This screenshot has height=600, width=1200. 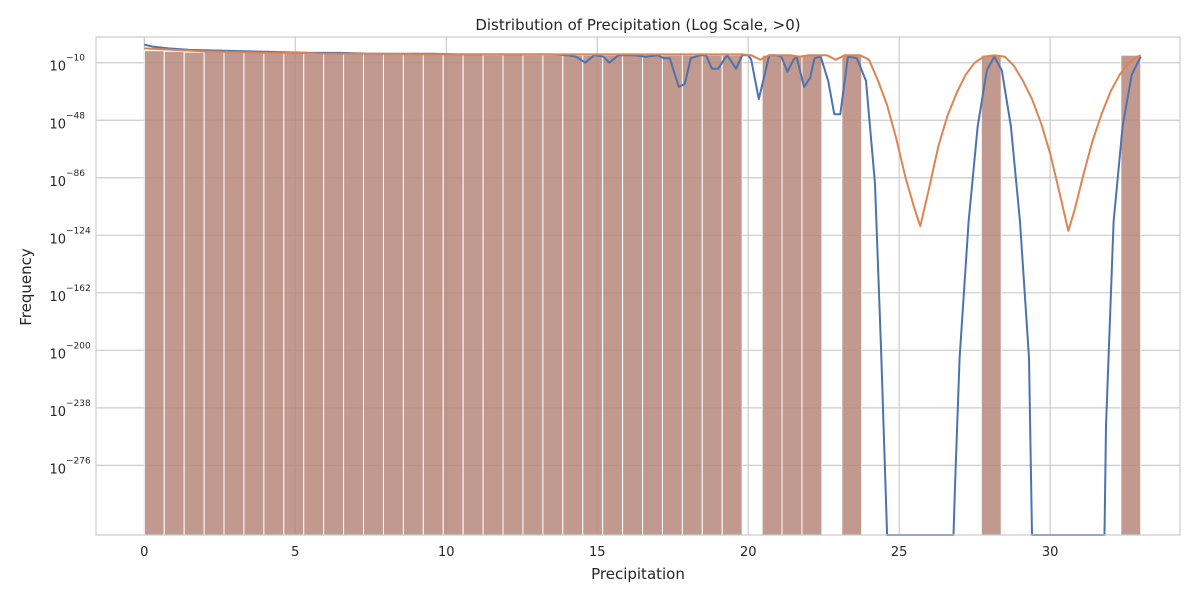 I want to click on x-tick-label: 15, so click(x=597, y=552).